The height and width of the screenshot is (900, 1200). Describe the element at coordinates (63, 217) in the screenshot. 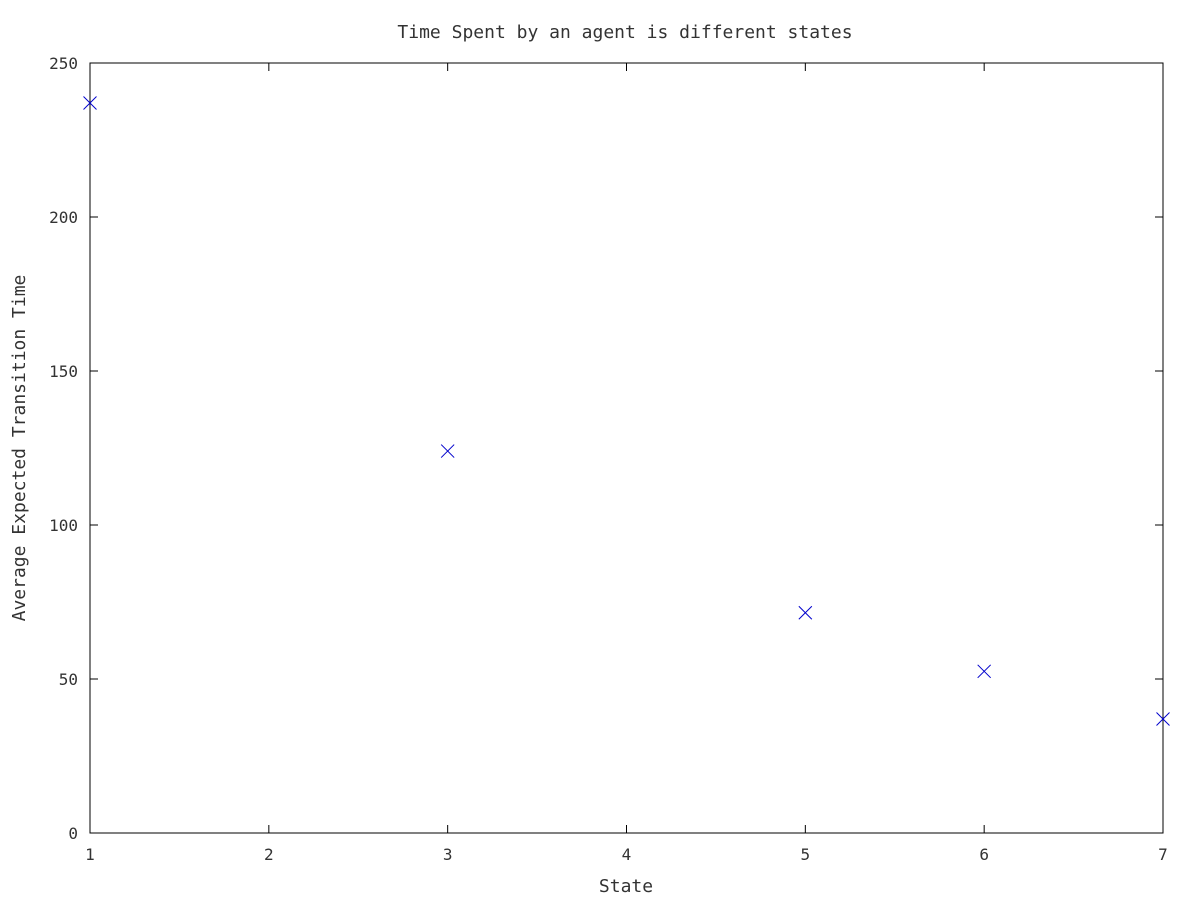

I see `y-tick-label: 200` at that location.